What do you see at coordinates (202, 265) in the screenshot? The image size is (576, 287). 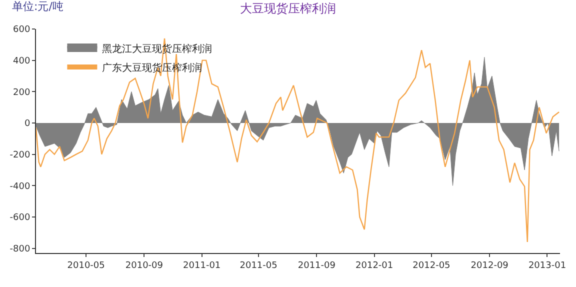 I see `x-tick-label: 2011-01` at bounding box center [202, 265].